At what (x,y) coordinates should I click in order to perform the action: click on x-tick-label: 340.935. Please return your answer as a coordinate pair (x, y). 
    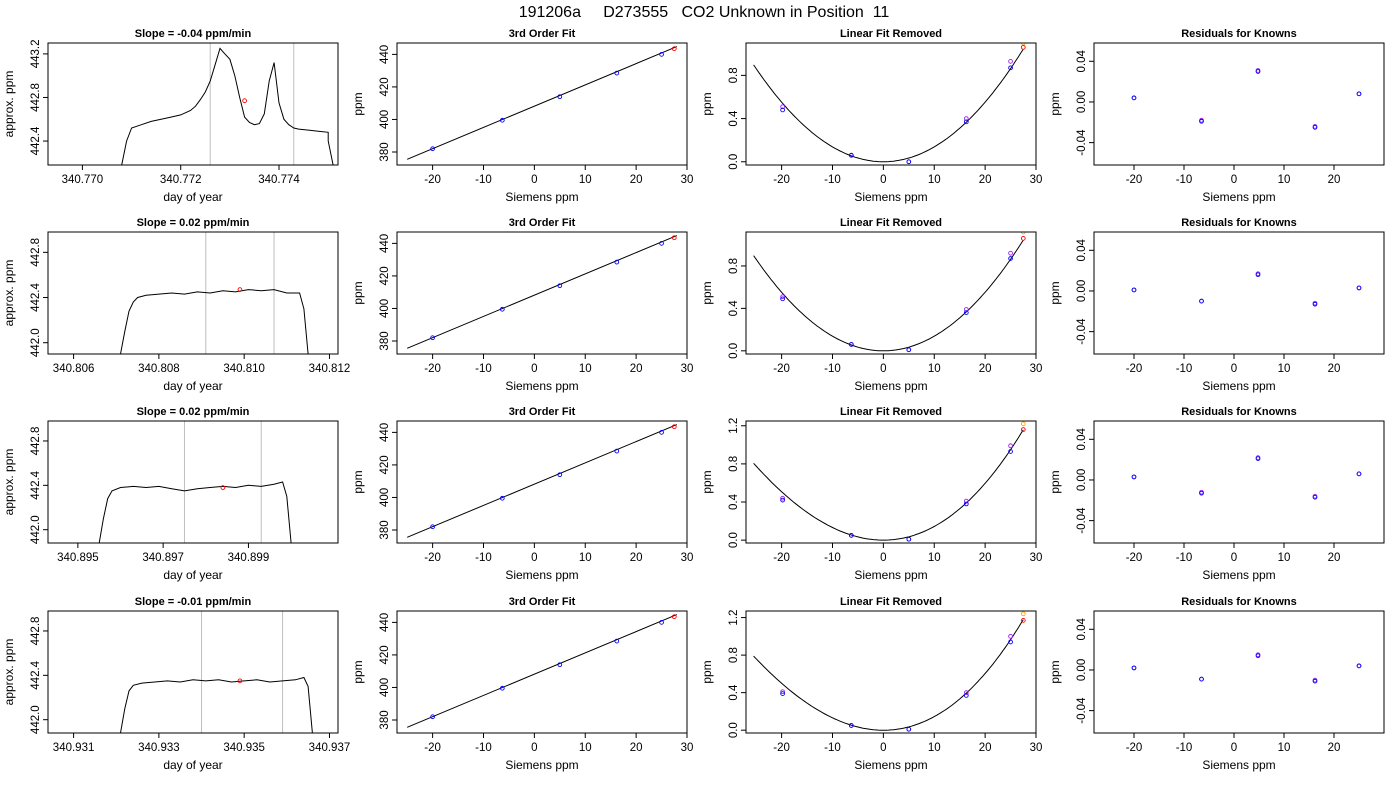
    Looking at the image, I should click on (244, 748).